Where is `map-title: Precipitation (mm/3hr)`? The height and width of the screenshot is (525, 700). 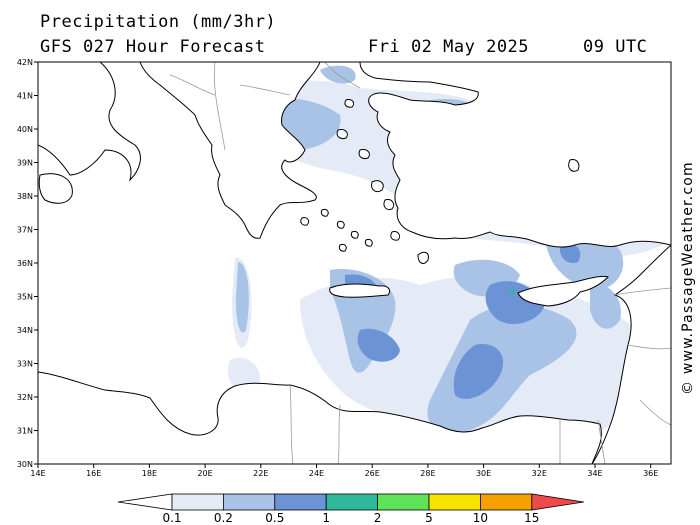 map-title: Precipitation (mm/3hr) is located at coordinates (158, 22).